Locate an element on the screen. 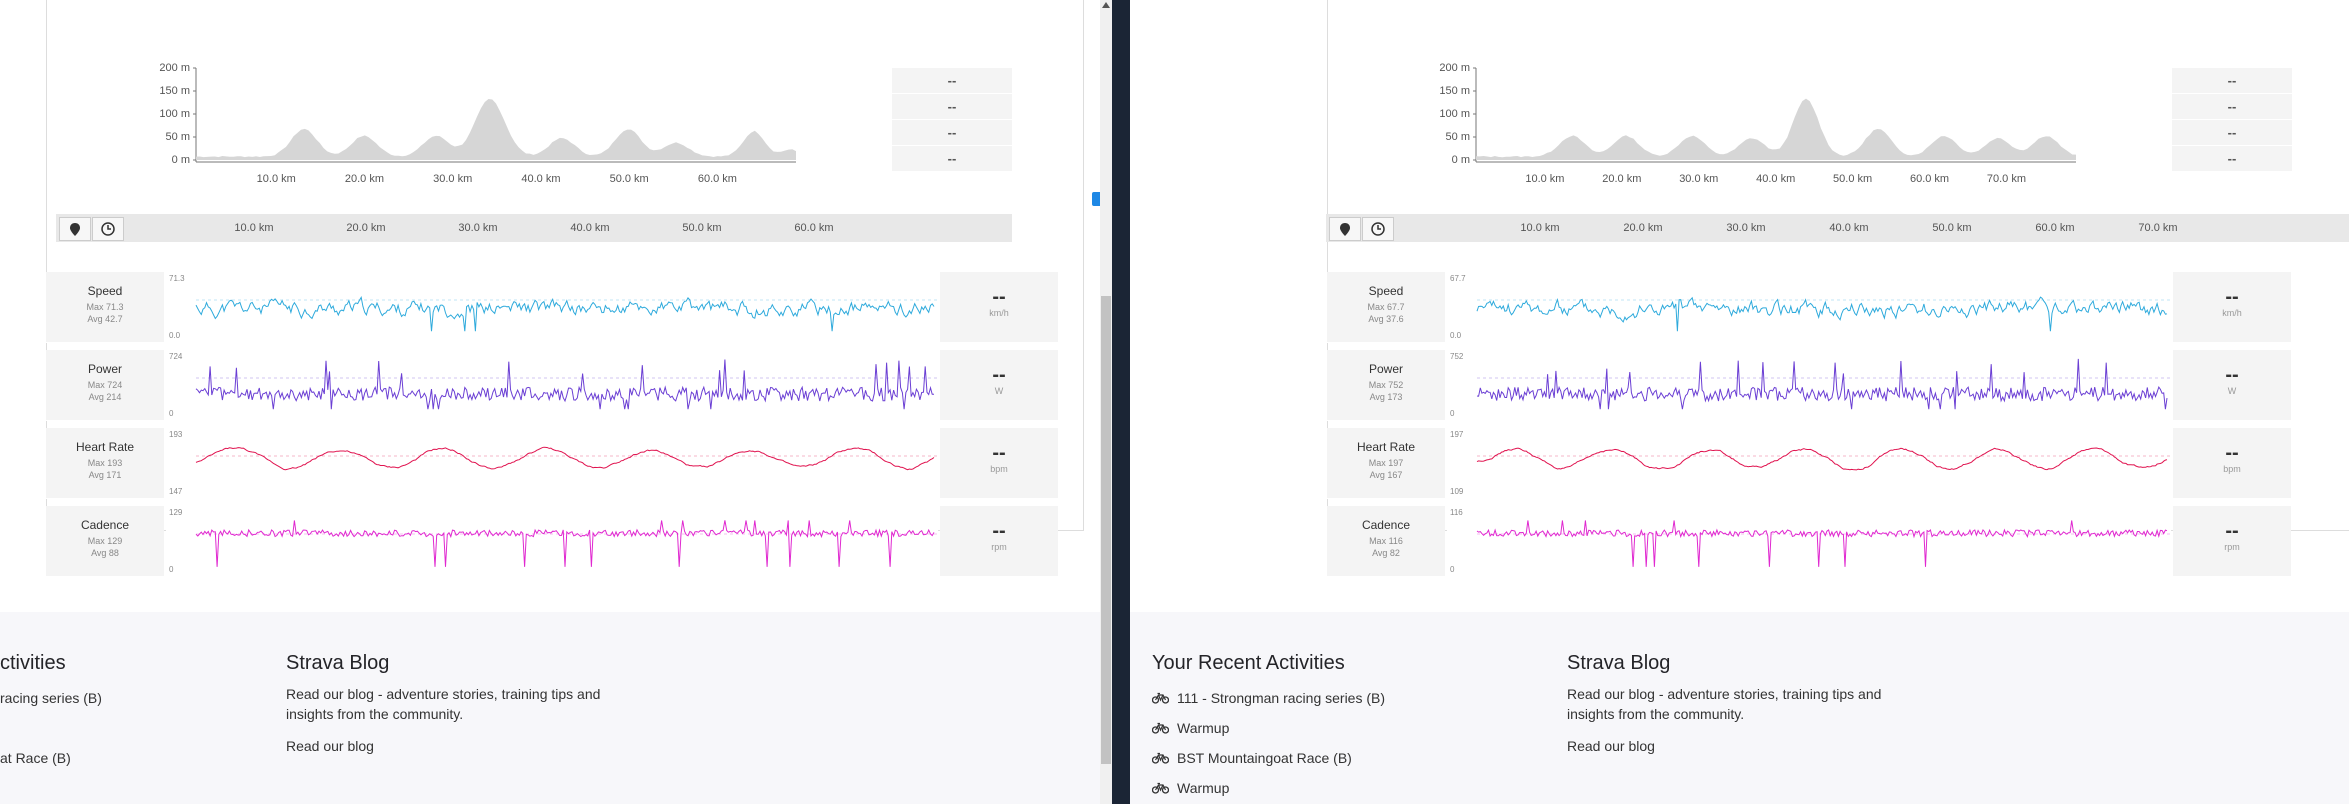 This screenshot has height=804, width=2349. stream-plot: 193 147 is located at coordinates (552, 463).